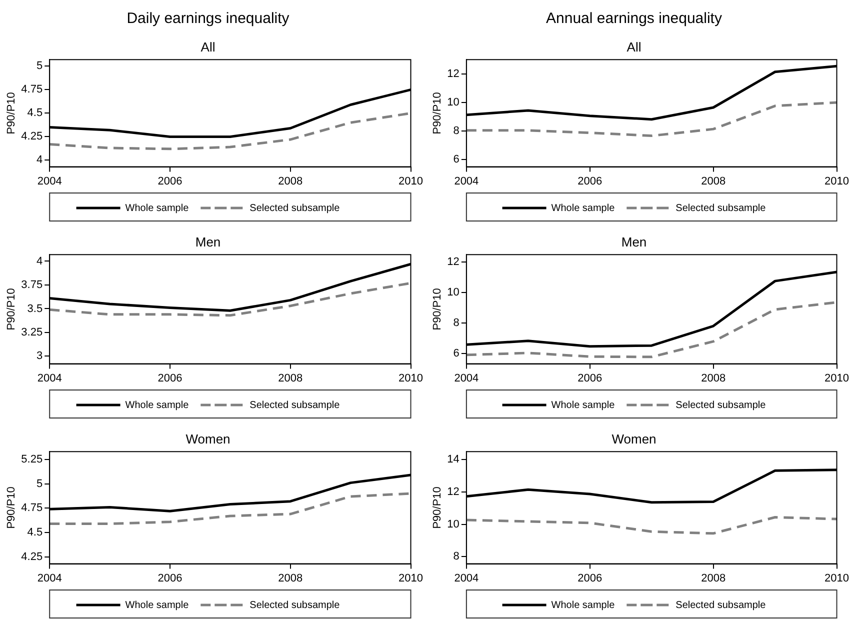 Image resolution: width=853 pixels, height=623 pixels. I want to click on y-tick-label: 14, so click(453, 460).